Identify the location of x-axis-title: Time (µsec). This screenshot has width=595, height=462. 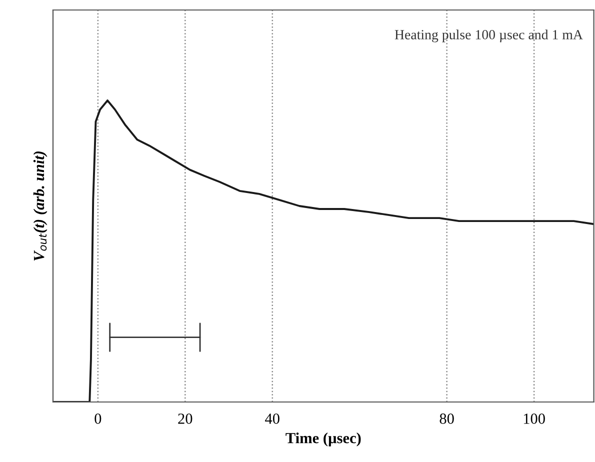
(323, 439).